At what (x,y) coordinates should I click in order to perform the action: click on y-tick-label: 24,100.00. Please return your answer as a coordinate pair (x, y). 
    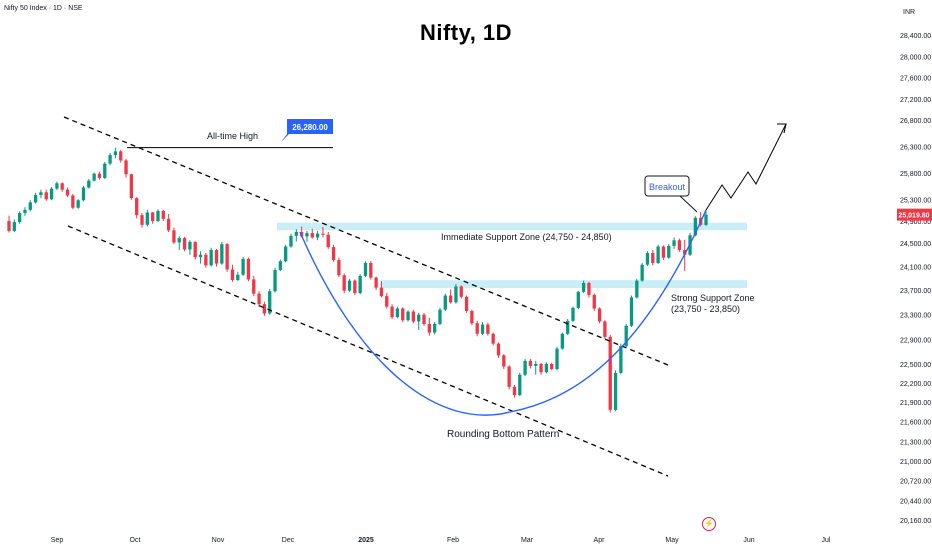
    Looking at the image, I should click on (915, 268).